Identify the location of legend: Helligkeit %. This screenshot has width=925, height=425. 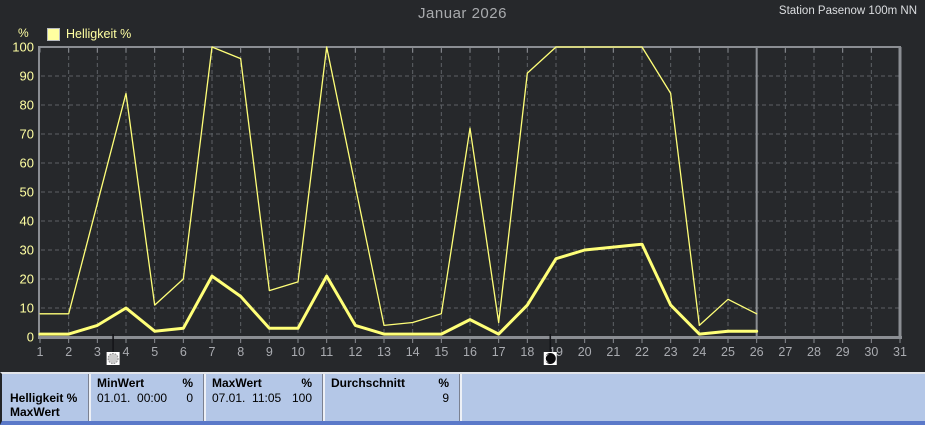
(89, 34).